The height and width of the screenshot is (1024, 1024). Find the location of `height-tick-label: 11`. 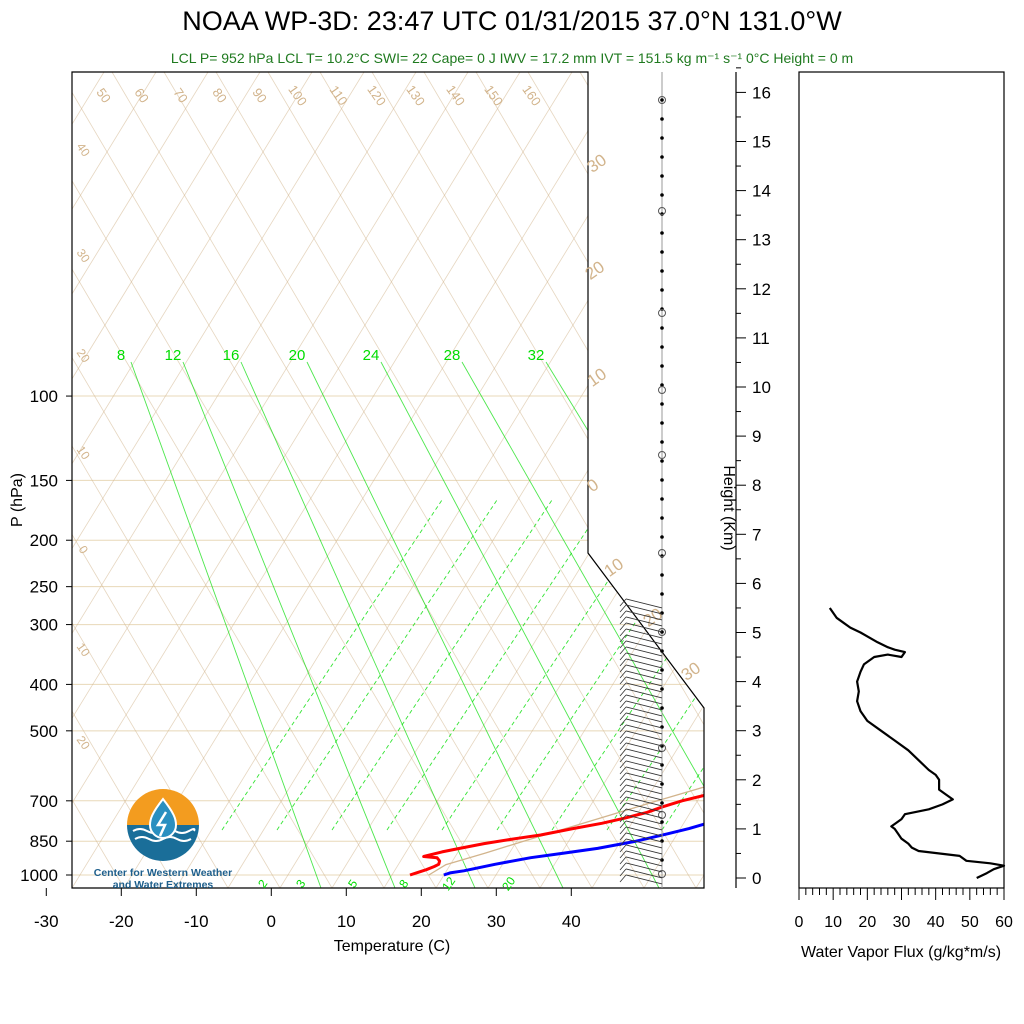

height-tick-label: 11 is located at coordinates (761, 338).